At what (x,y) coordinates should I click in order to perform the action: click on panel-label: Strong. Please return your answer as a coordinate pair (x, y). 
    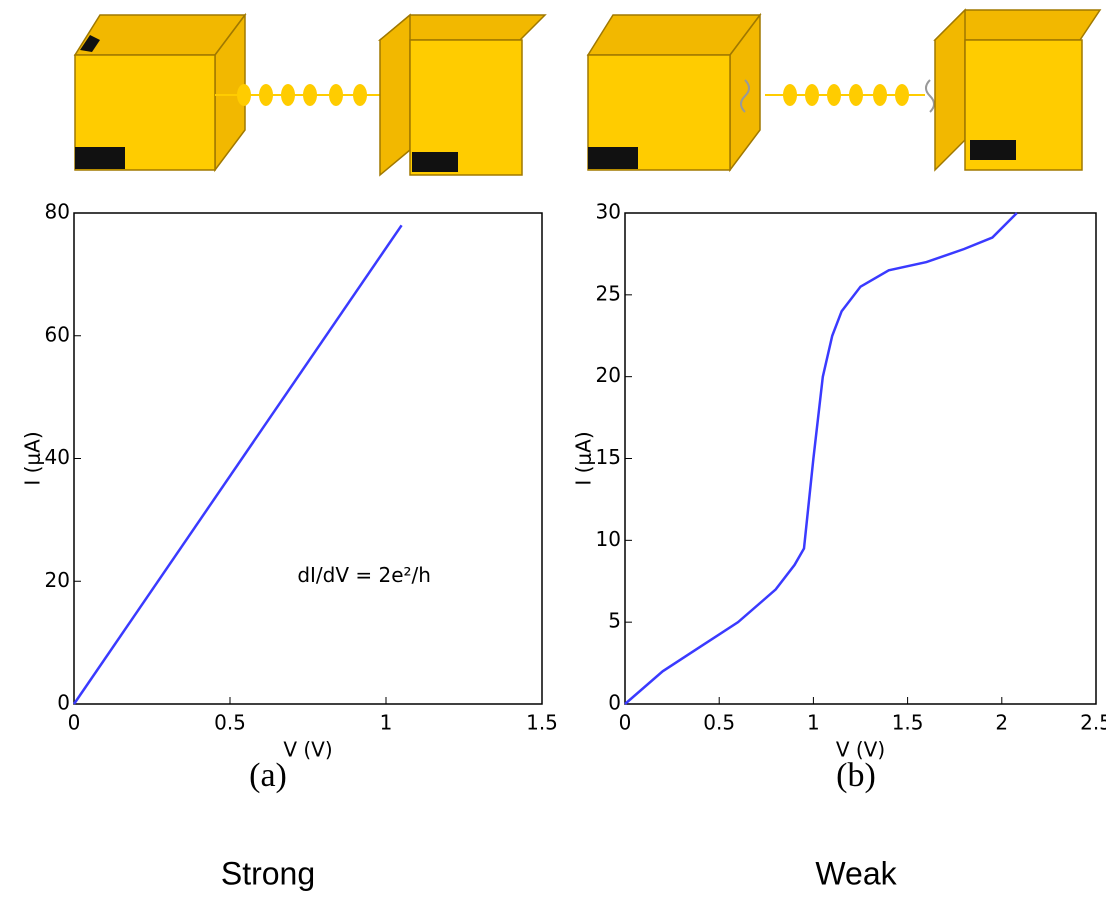
    Looking at the image, I should click on (268, 873).